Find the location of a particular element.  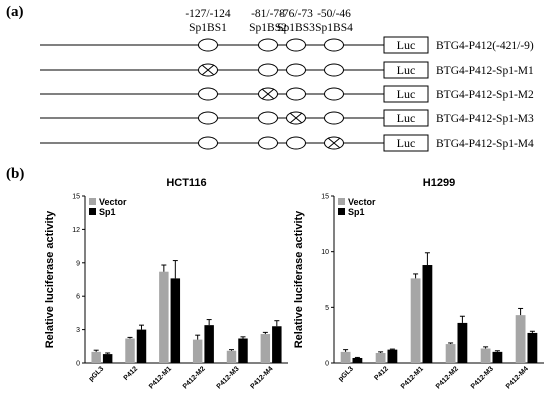

site-range-1: -127/-124 is located at coordinates (208, 14).